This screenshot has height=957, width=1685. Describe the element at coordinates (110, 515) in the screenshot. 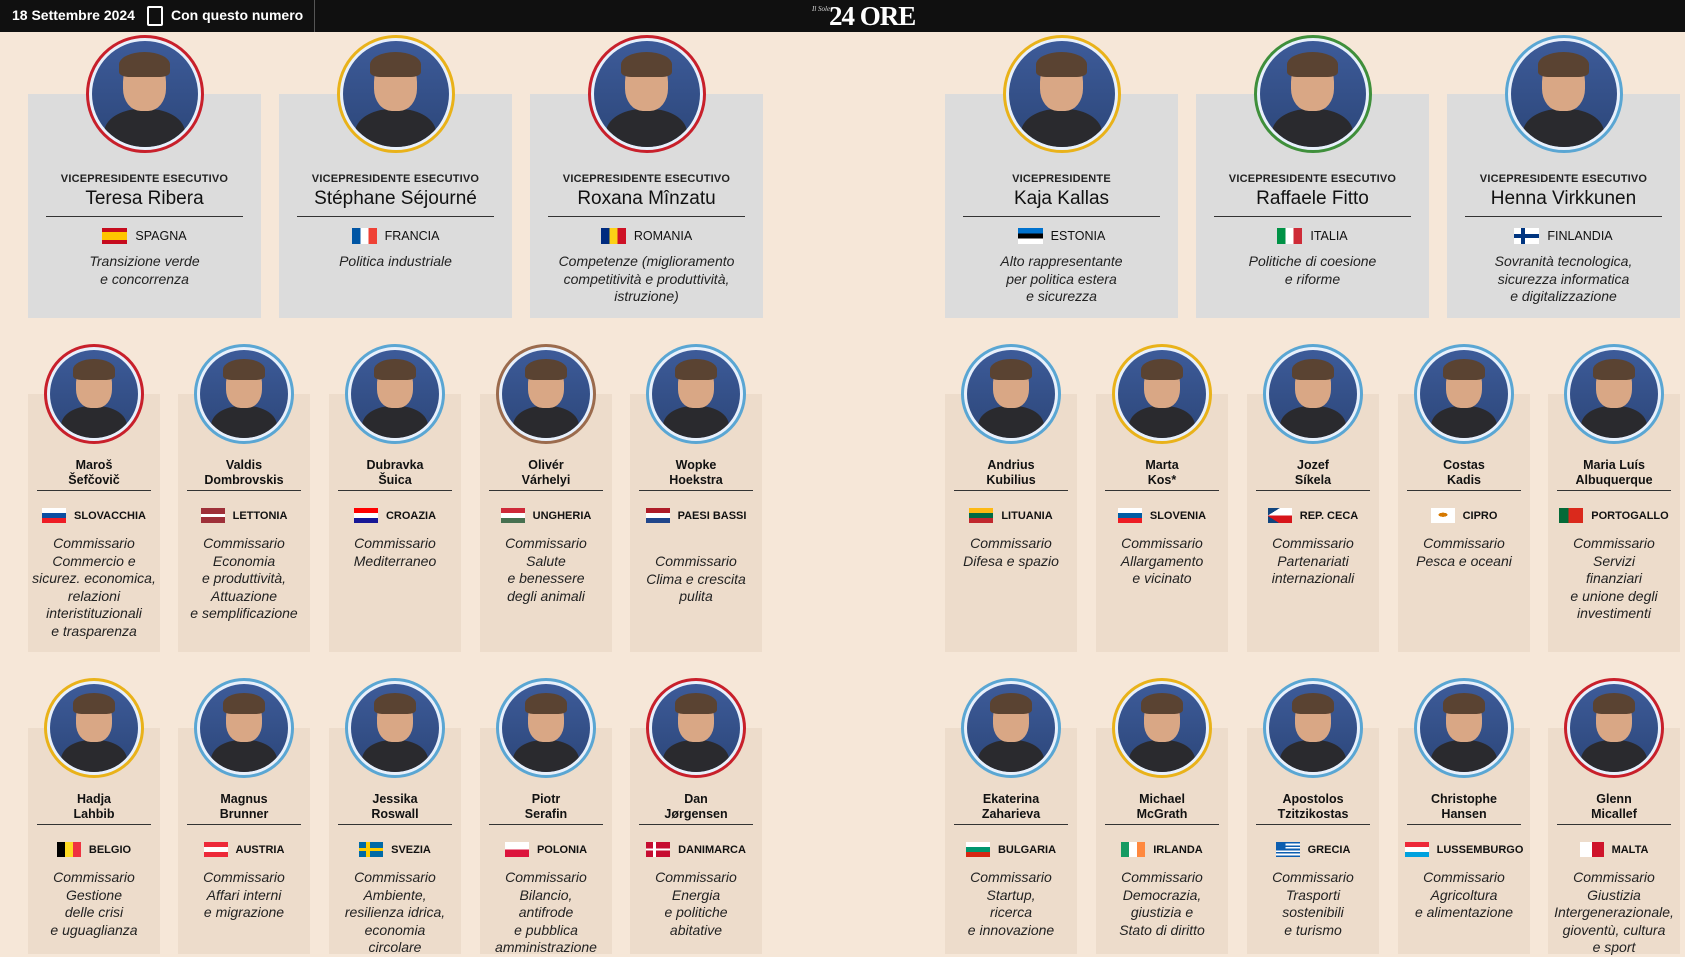

I see `country-name: SLOVACCHIA` at that location.